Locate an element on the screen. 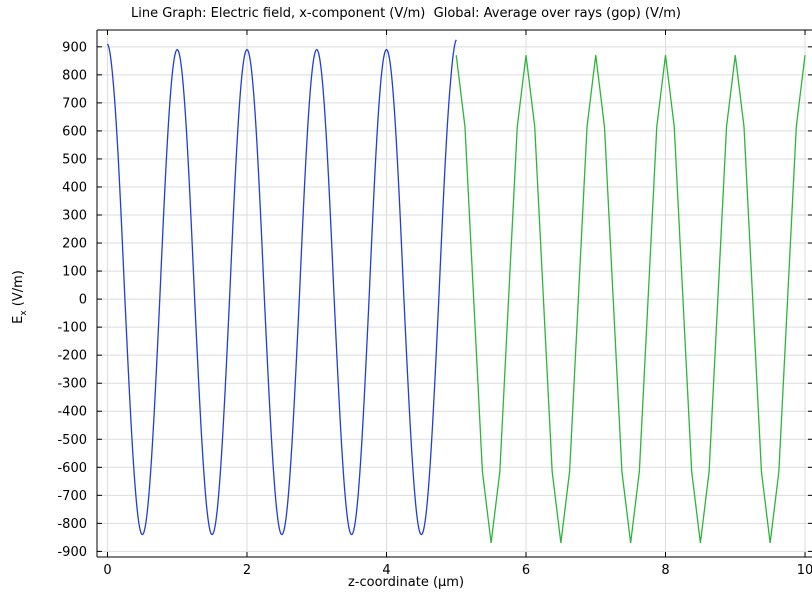  y-tick-label: 900 is located at coordinates (74, 47).